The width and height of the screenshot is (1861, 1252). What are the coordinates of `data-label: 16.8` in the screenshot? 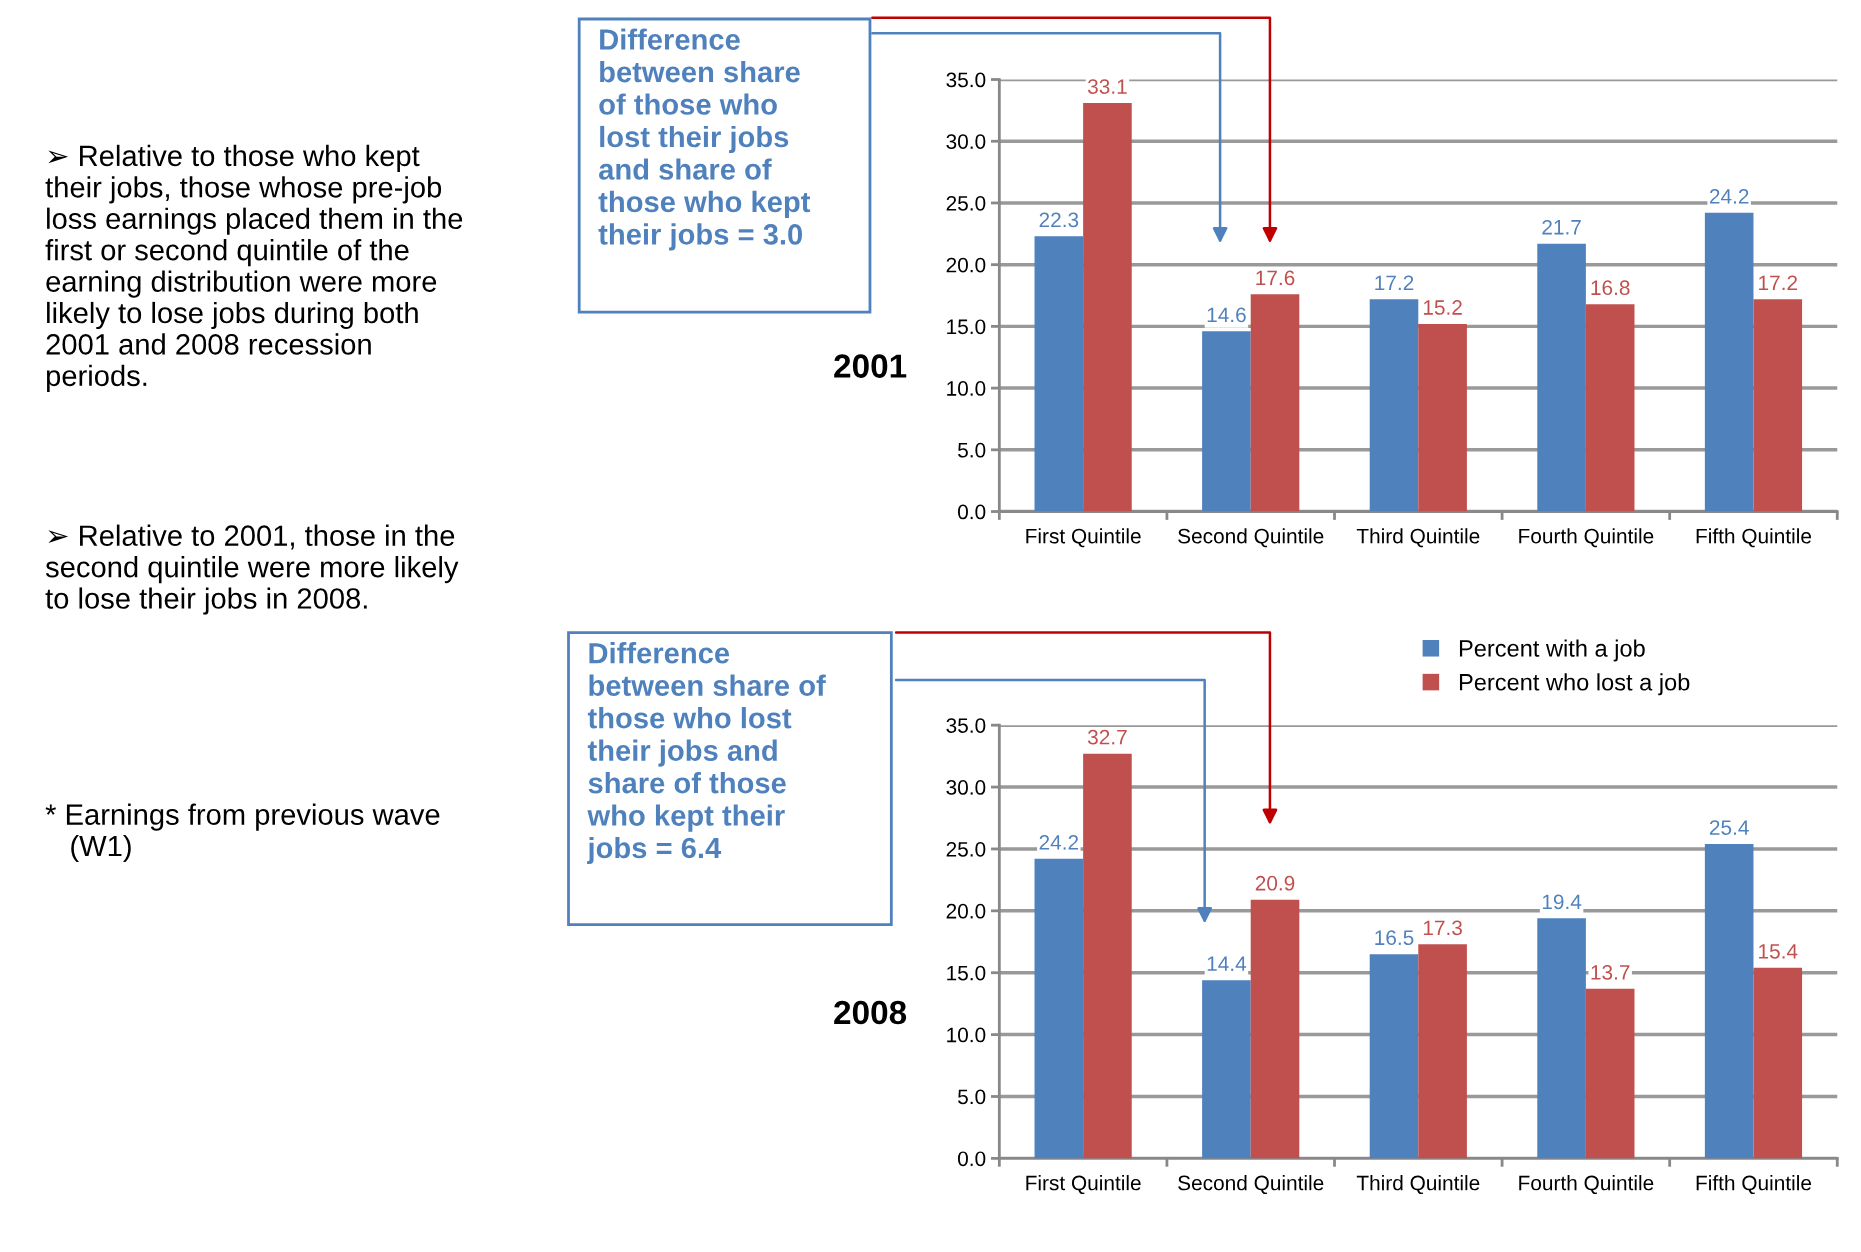 It's located at (1610, 288).